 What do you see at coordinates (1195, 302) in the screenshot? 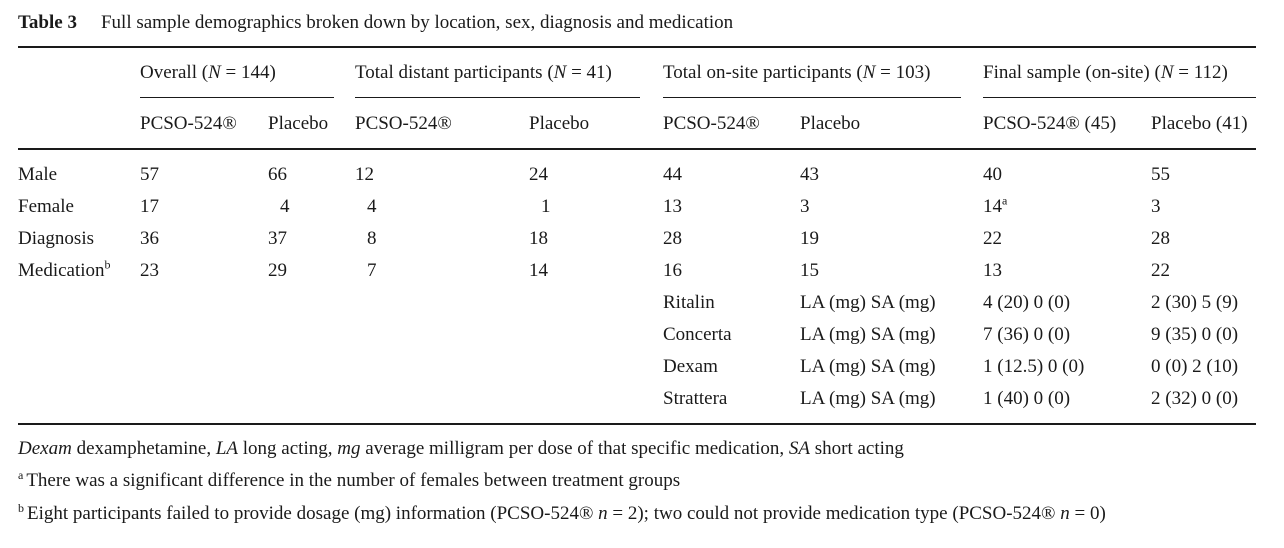
I see `table-cell: 2 (30) 5 (9)` at bounding box center [1195, 302].